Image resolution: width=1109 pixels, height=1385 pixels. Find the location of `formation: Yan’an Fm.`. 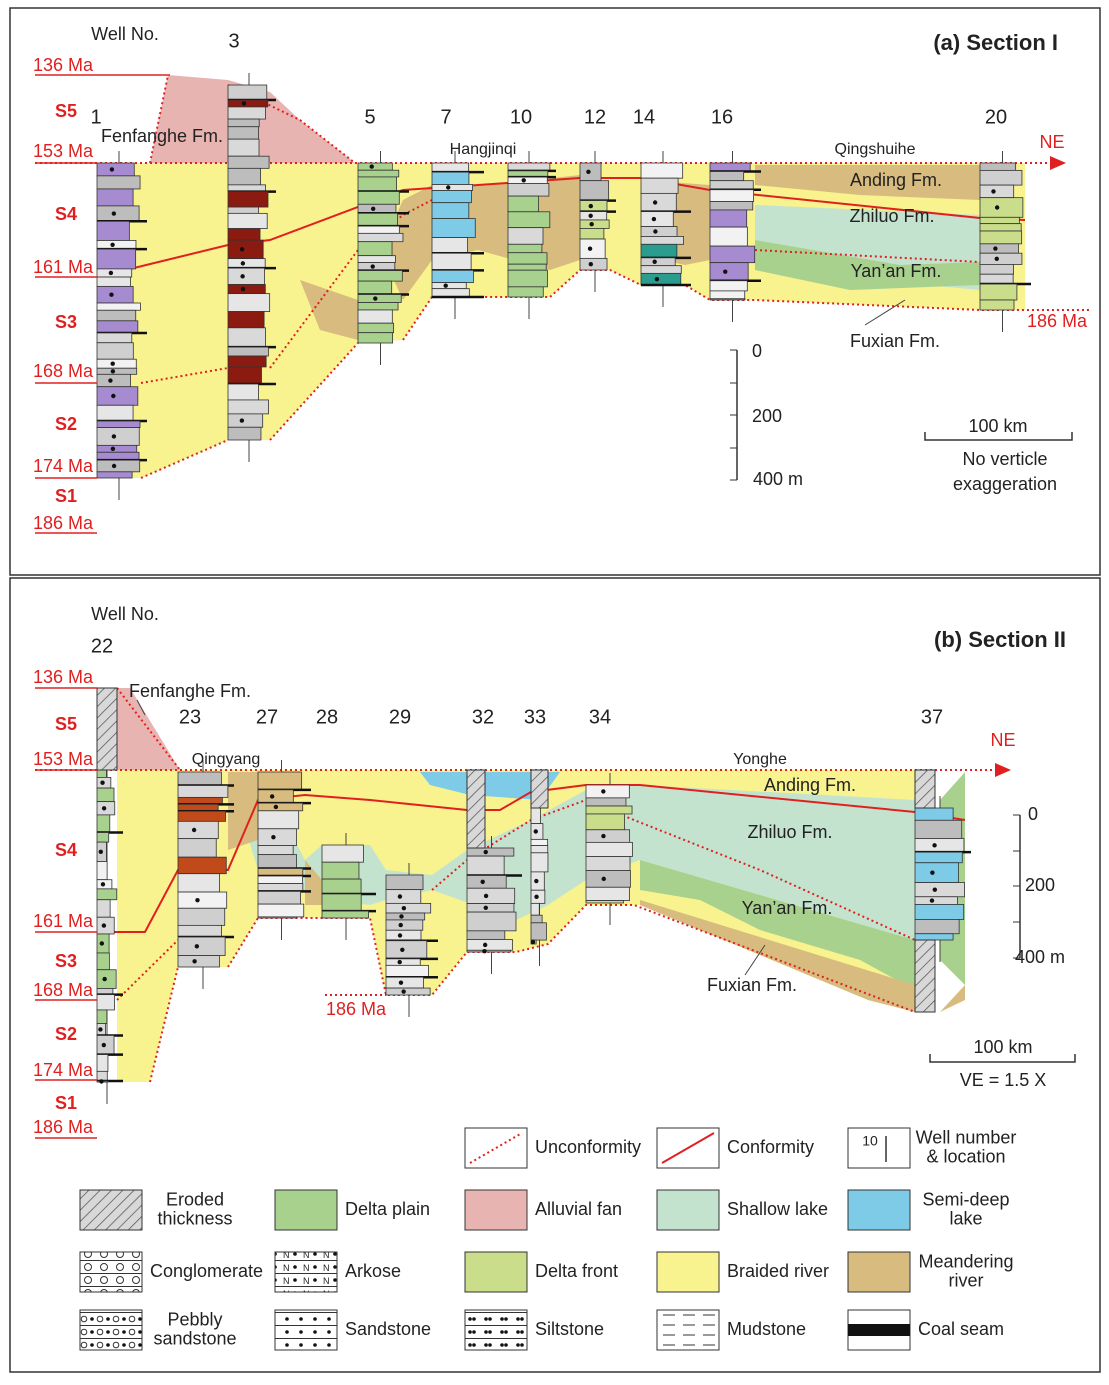

formation: Yan’an Fm. is located at coordinates (896, 271).